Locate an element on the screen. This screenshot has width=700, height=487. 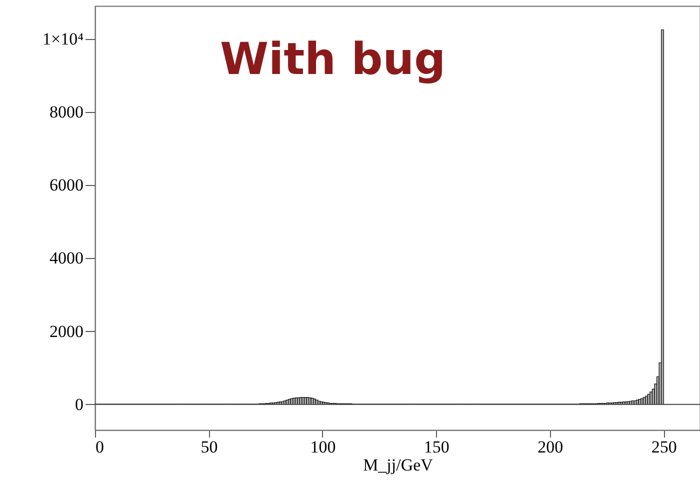
x-tick-label: 200 is located at coordinates (551, 447).